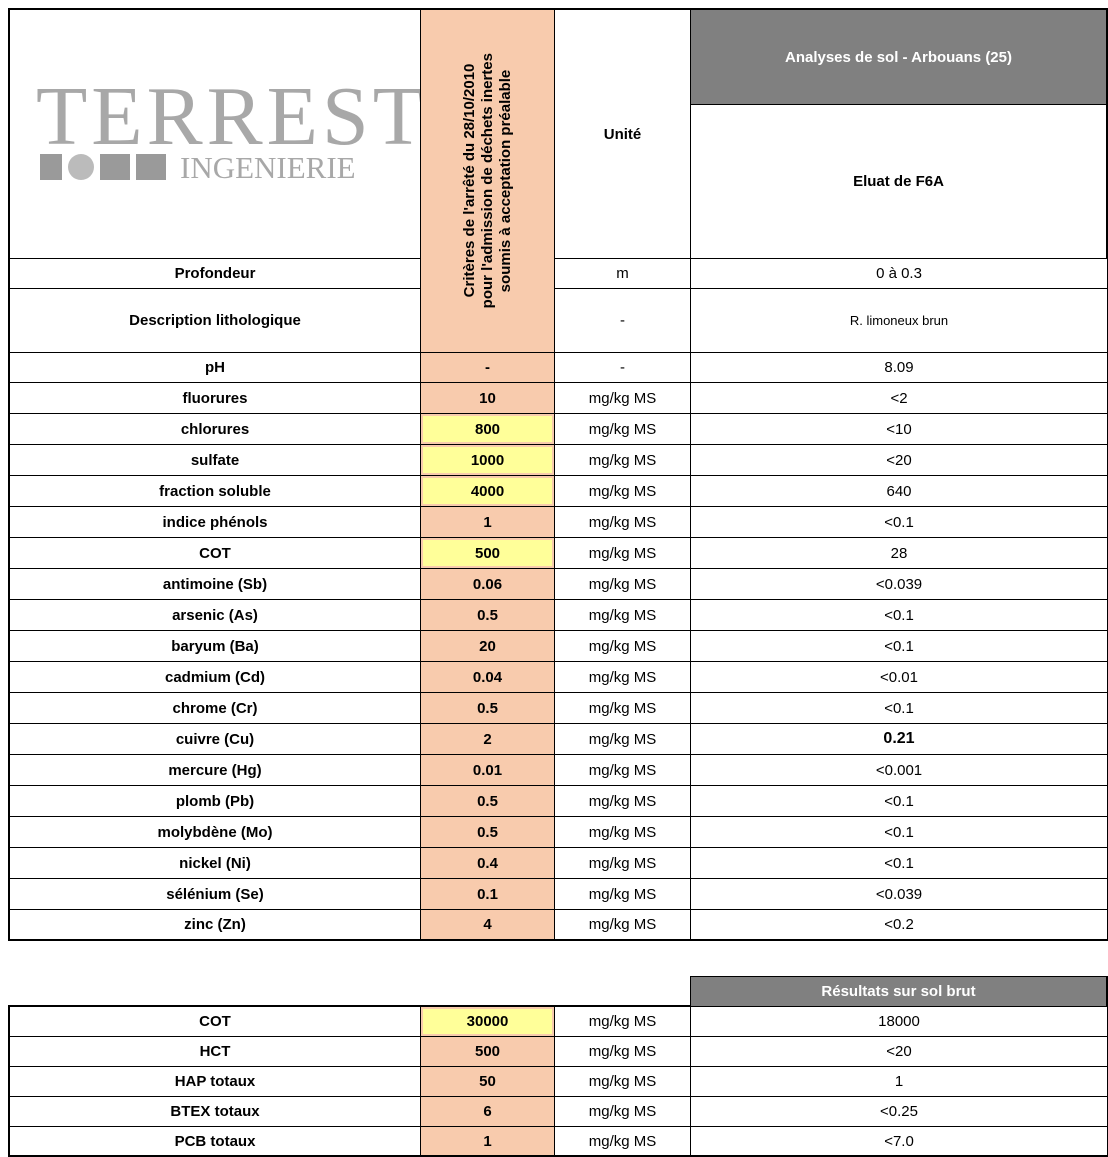  Describe the element at coordinates (214, 460) in the screenshot. I see `row-label: sulfate` at that location.